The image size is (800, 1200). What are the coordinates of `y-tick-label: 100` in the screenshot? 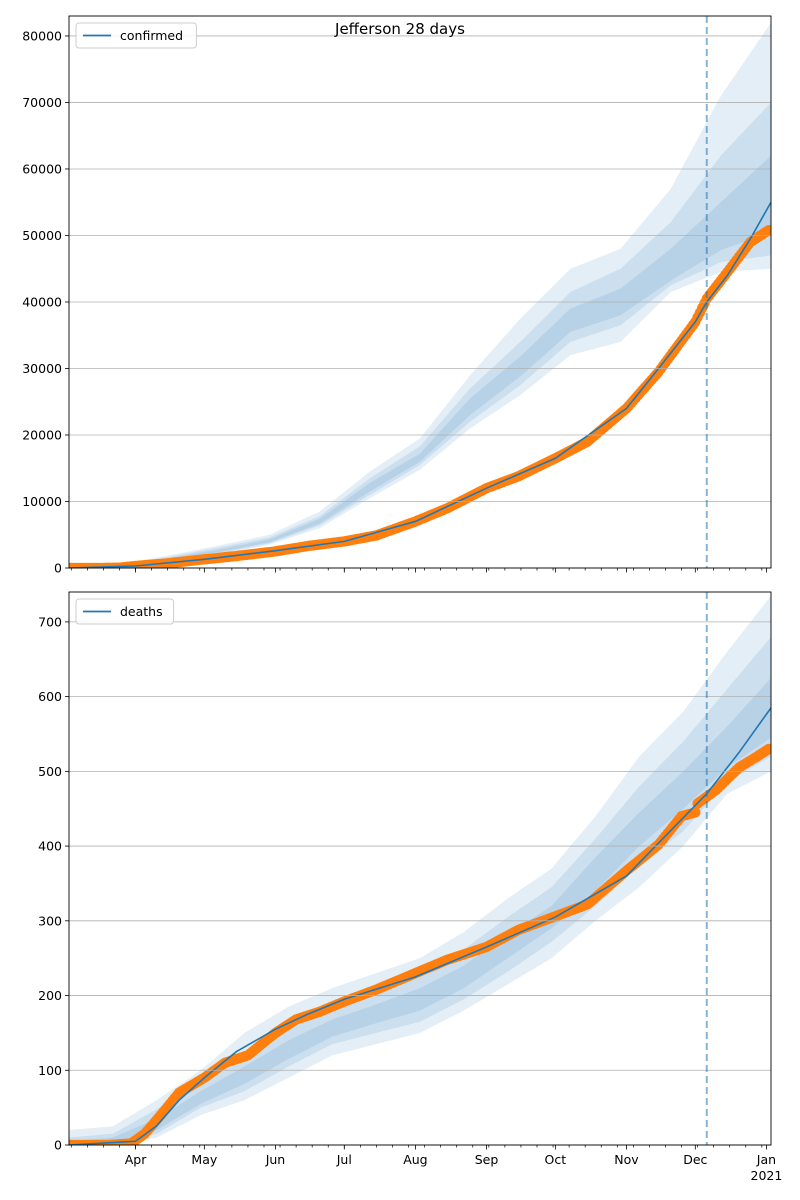 It's located at (50, 1070).